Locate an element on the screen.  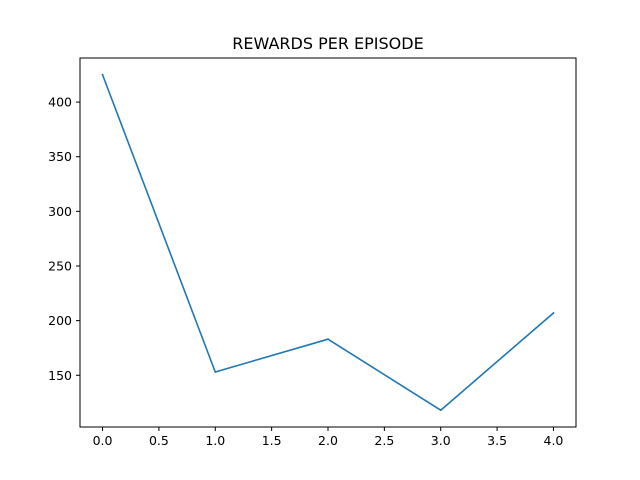
x-tick-label: 2.0 is located at coordinates (328, 440).